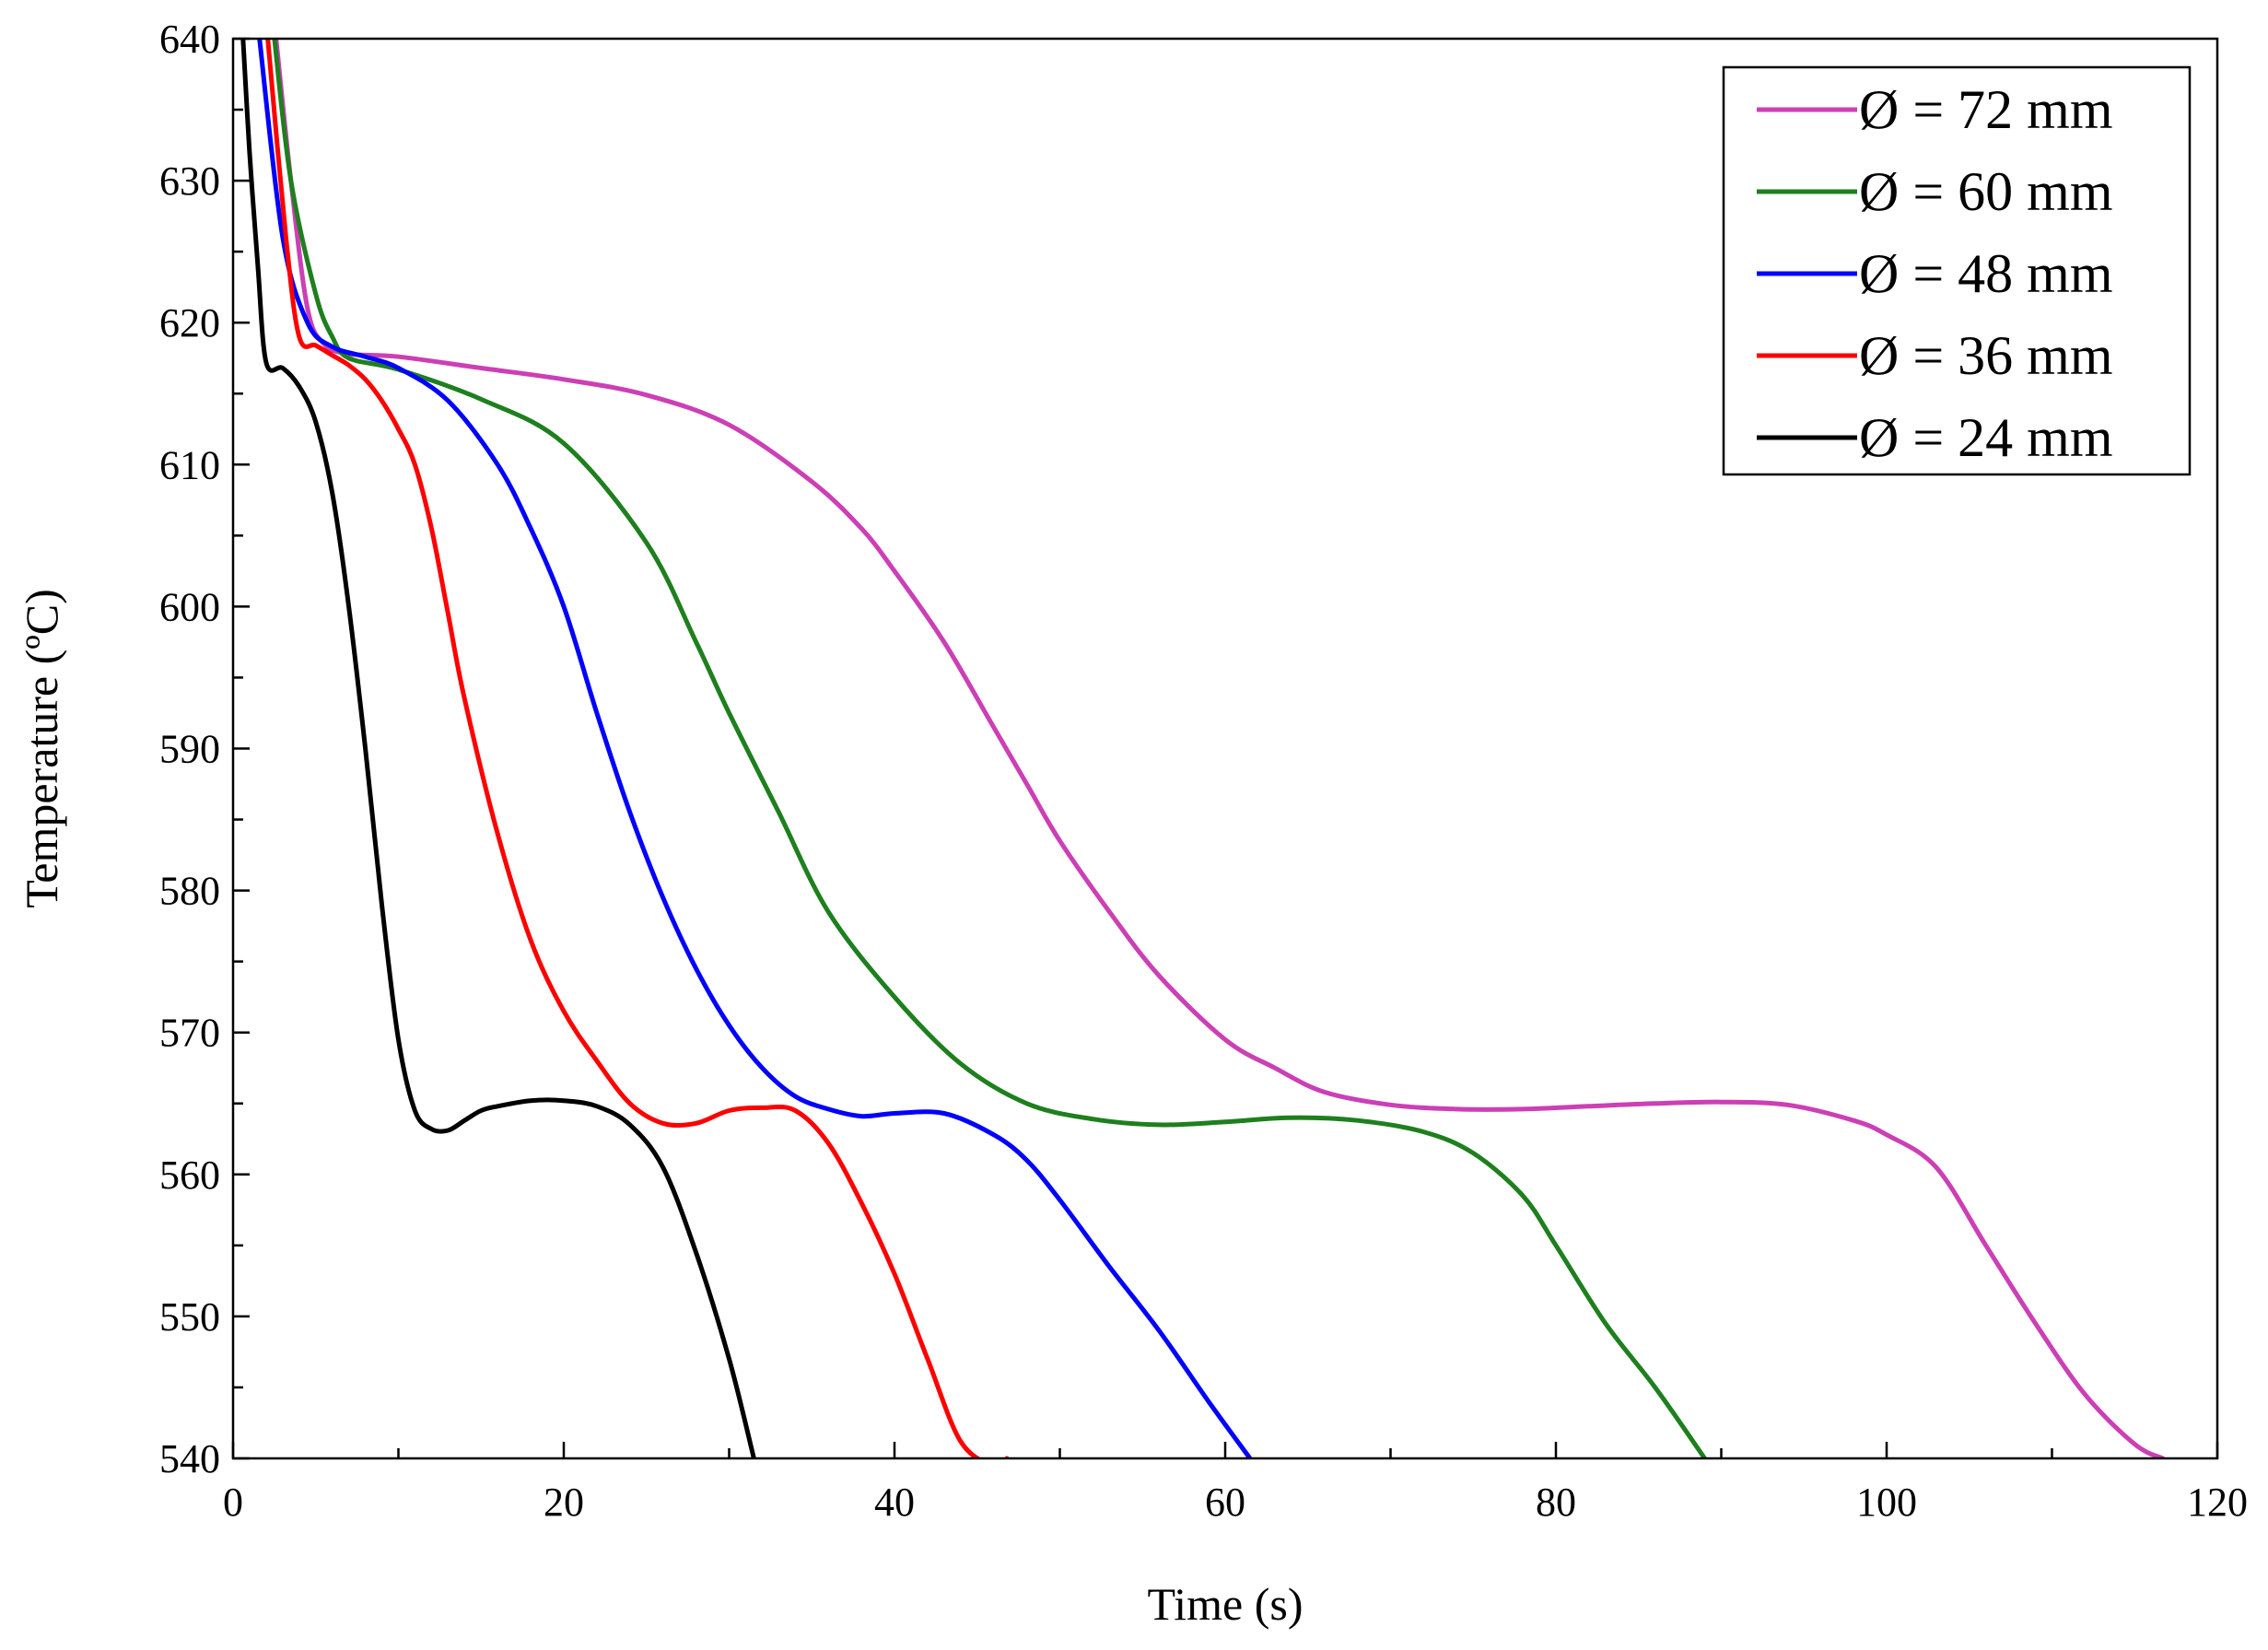  Describe the element at coordinates (189, 39) in the screenshot. I see `y-tick-label: 640` at that location.